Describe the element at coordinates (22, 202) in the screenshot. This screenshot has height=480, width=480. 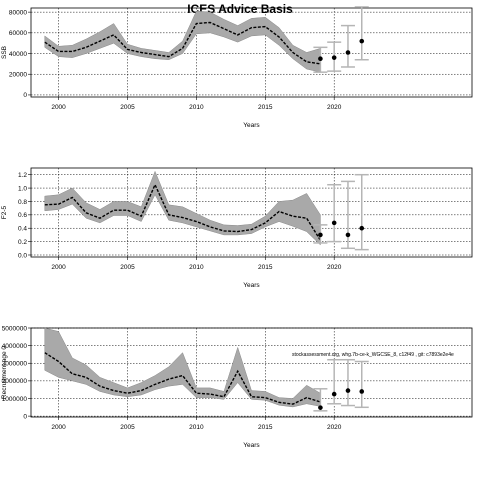
I see `y-tick-label: 0.8` at that location.